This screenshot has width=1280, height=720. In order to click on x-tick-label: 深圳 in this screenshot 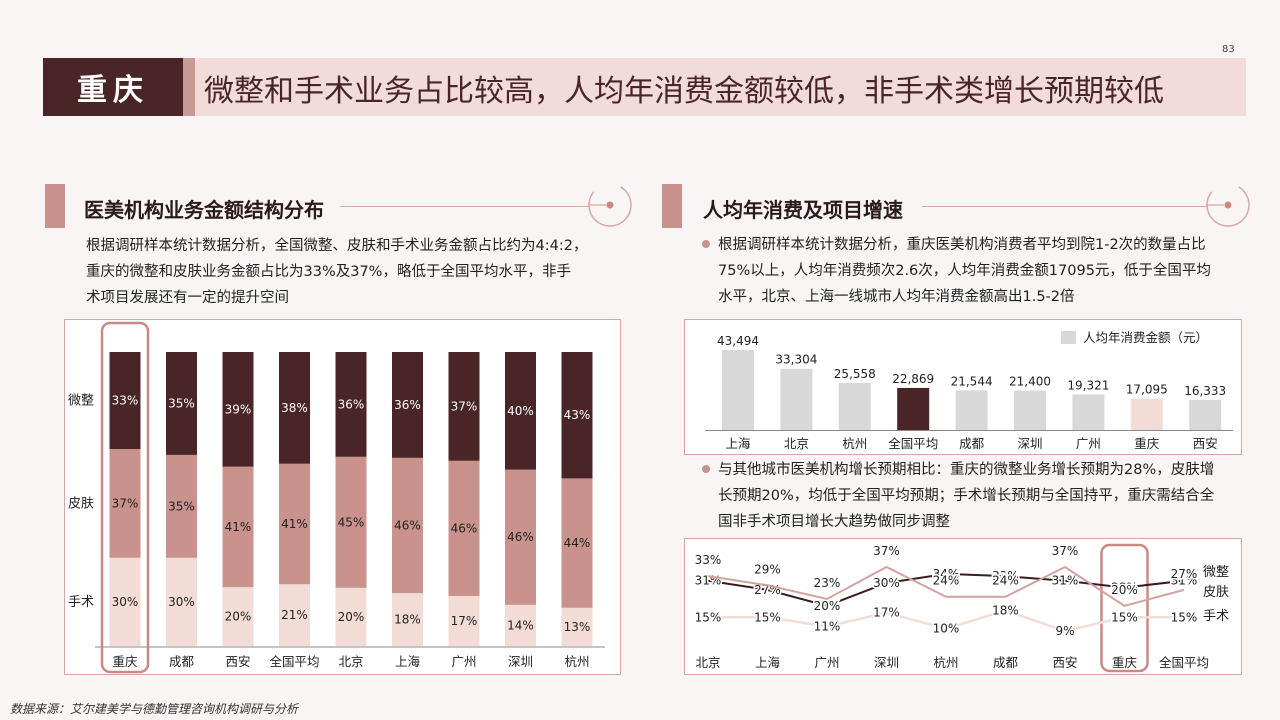, I will do `click(886, 662)`.